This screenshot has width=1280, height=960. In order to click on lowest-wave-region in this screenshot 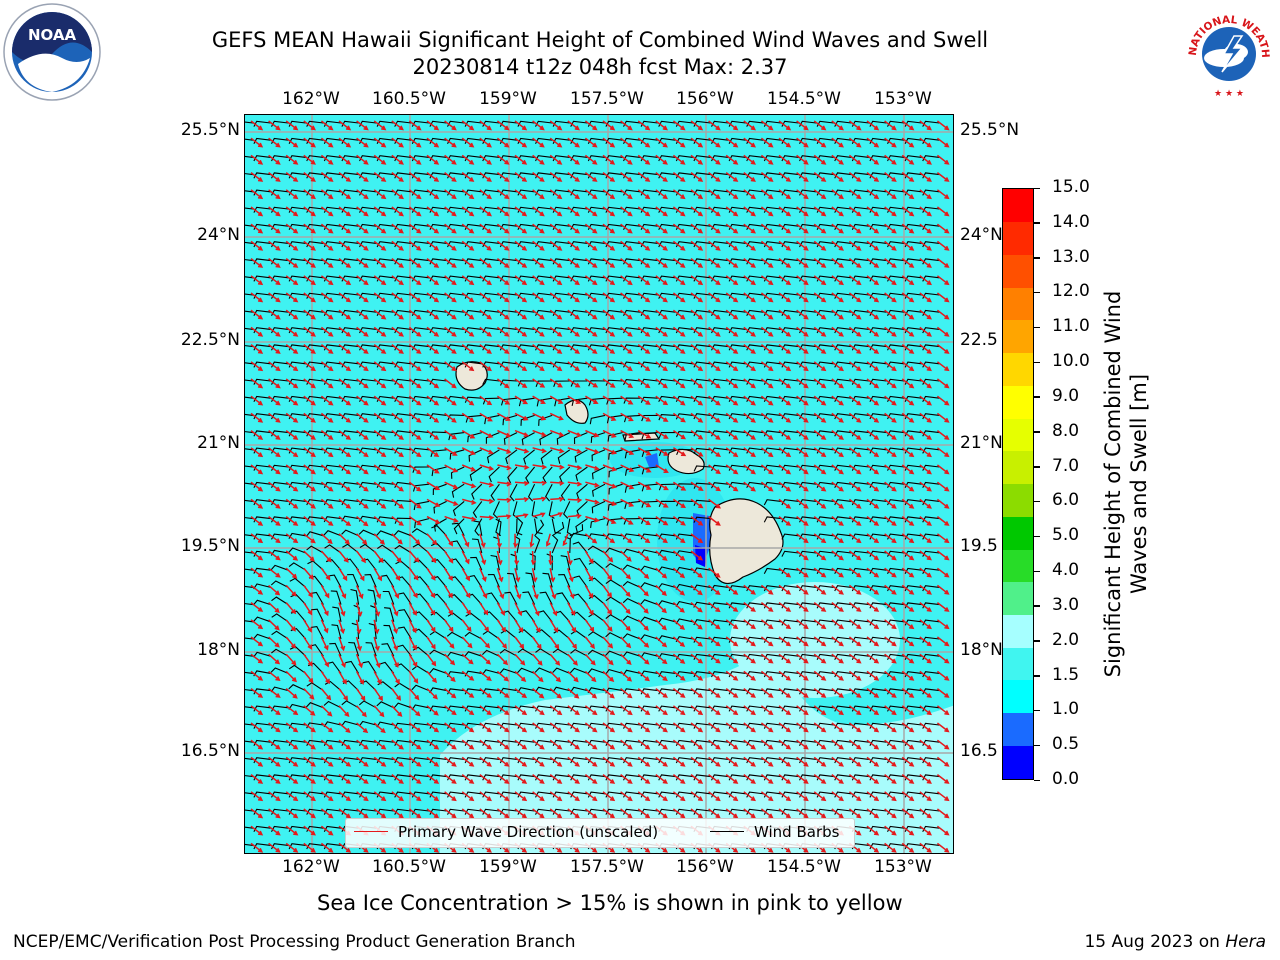, I will do `click(701, 556)`.